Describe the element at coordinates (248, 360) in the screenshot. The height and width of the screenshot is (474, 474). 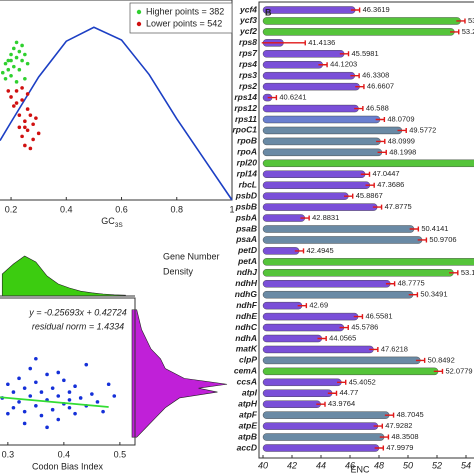
I see `category-label: clpP` at that location.